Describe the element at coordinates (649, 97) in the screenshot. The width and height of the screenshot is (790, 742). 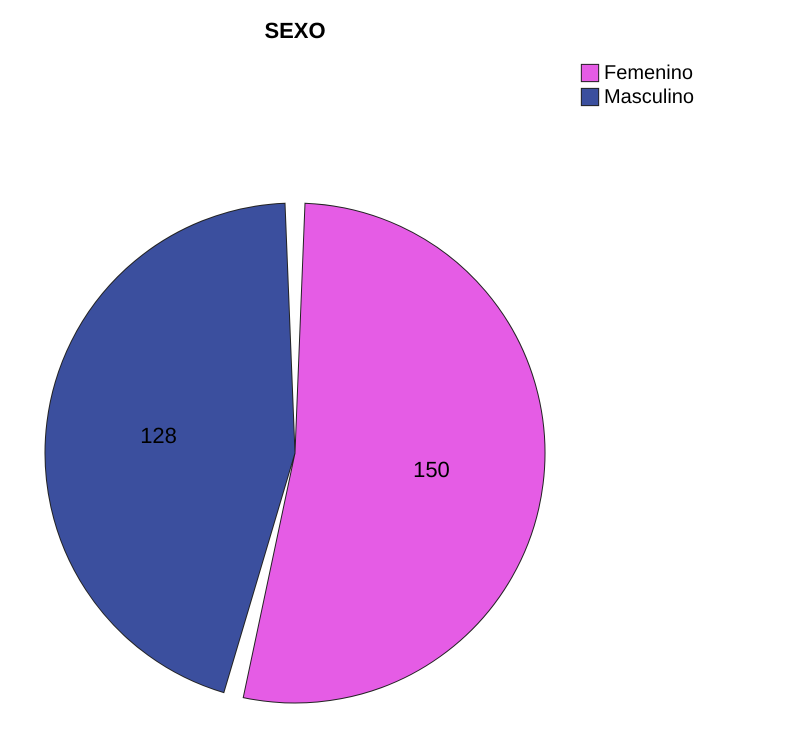
I see `legend-label: Masculino` at that location.